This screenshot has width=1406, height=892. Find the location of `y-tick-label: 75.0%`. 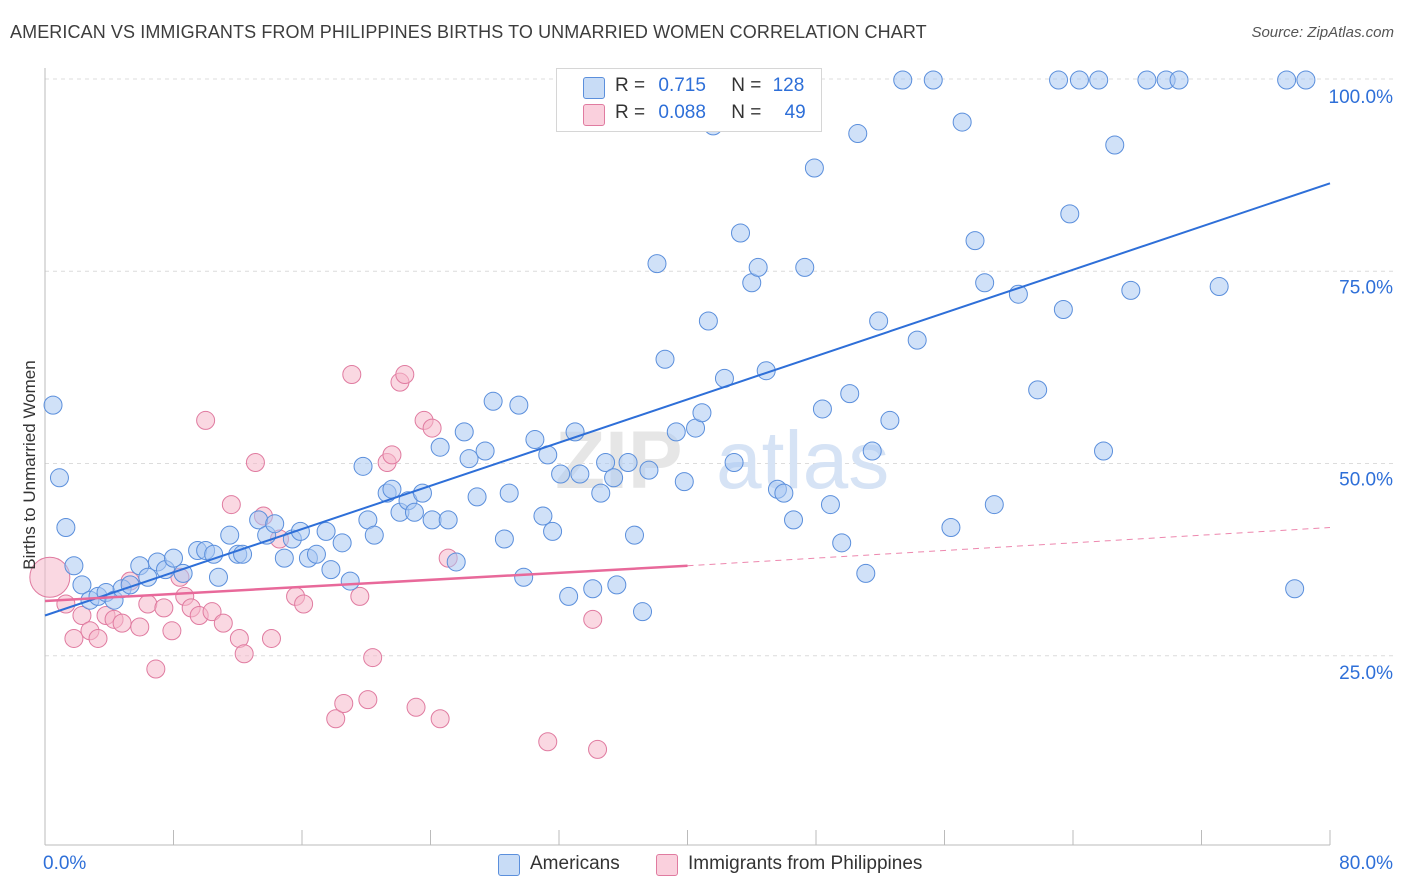

y-tick-label: 75.0% is located at coordinates (1366, 287).